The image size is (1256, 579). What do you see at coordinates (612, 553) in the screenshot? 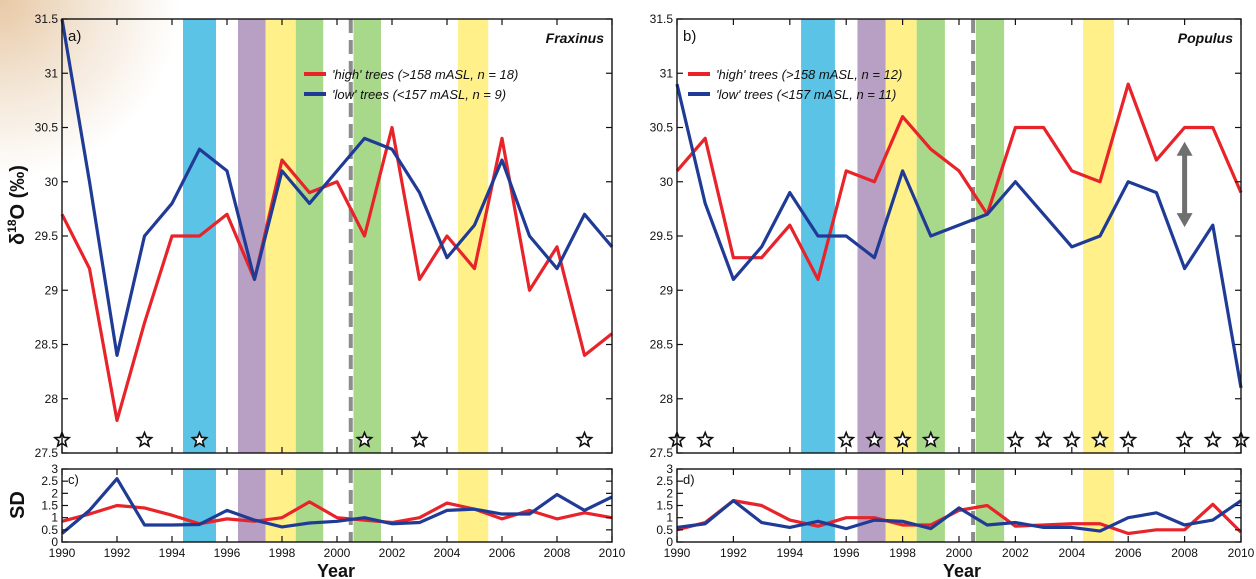
I see `x-tick-label: 2010` at bounding box center [612, 553].